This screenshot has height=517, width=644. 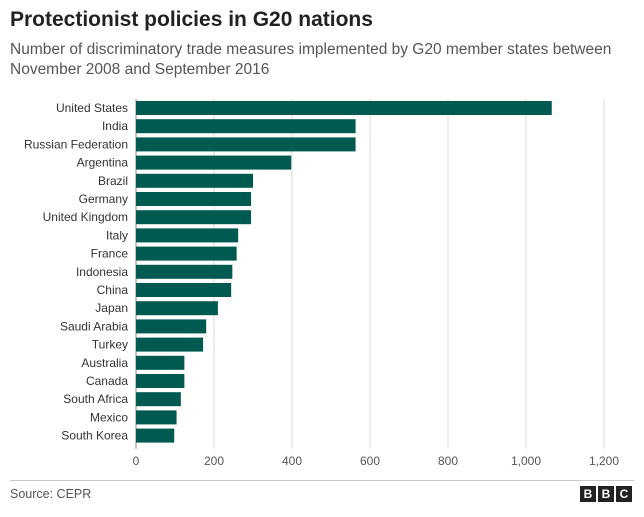 I want to click on category-label: France, so click(x=110, y=254).